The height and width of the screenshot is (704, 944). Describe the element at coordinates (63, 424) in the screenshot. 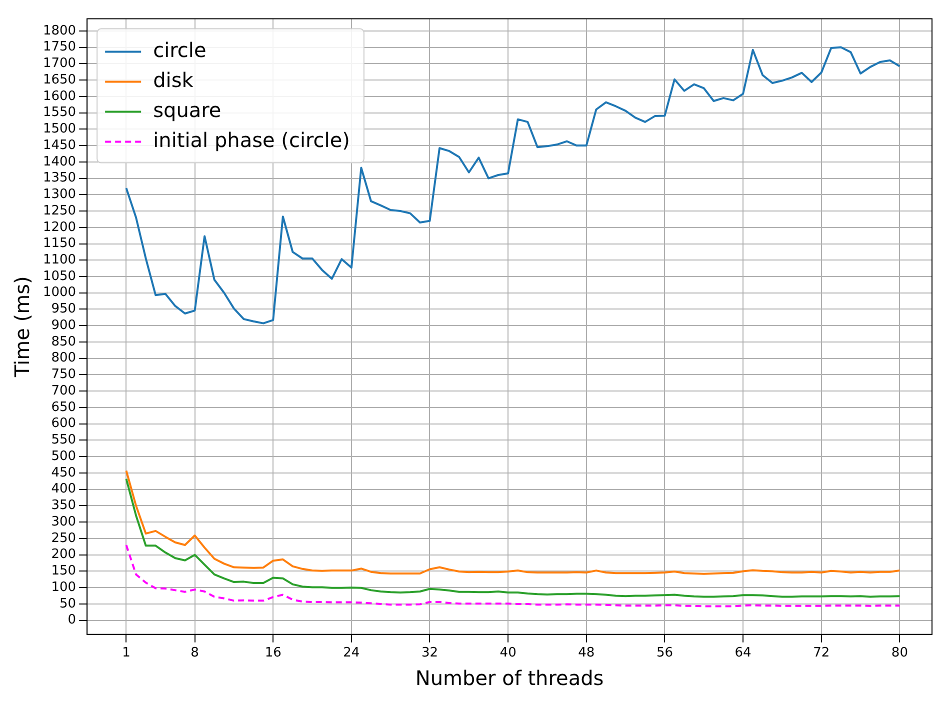

I see `y-tick-label: 600` at that location.